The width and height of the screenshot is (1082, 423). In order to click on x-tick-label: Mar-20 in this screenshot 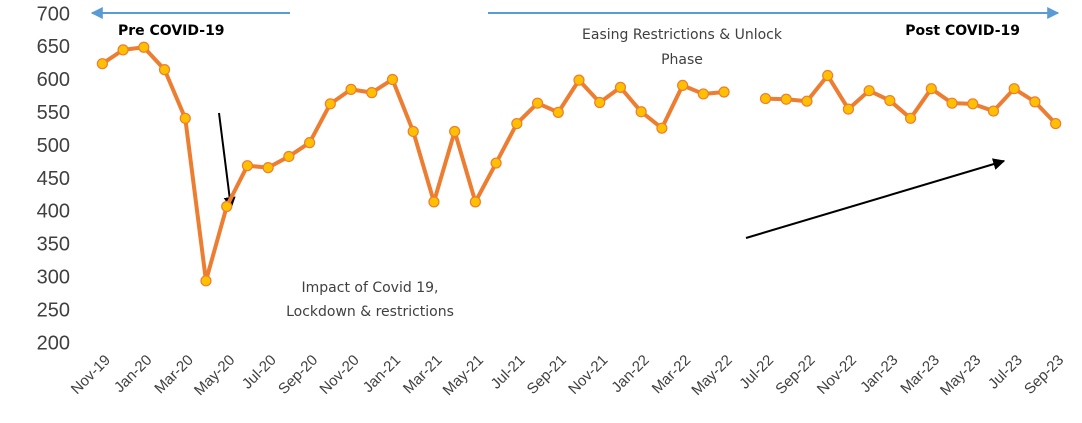, I will do `click(174, 375)`.